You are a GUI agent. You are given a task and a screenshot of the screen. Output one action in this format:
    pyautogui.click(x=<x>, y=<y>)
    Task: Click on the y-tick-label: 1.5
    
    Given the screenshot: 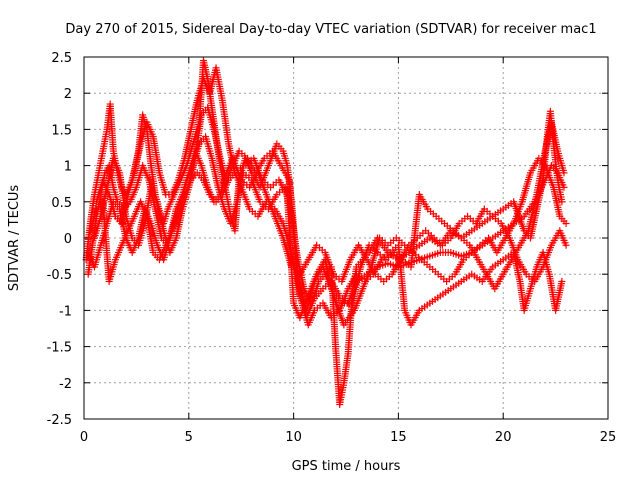 What is the action you would take?
    pyautogui.click(x=61, y=130)
    